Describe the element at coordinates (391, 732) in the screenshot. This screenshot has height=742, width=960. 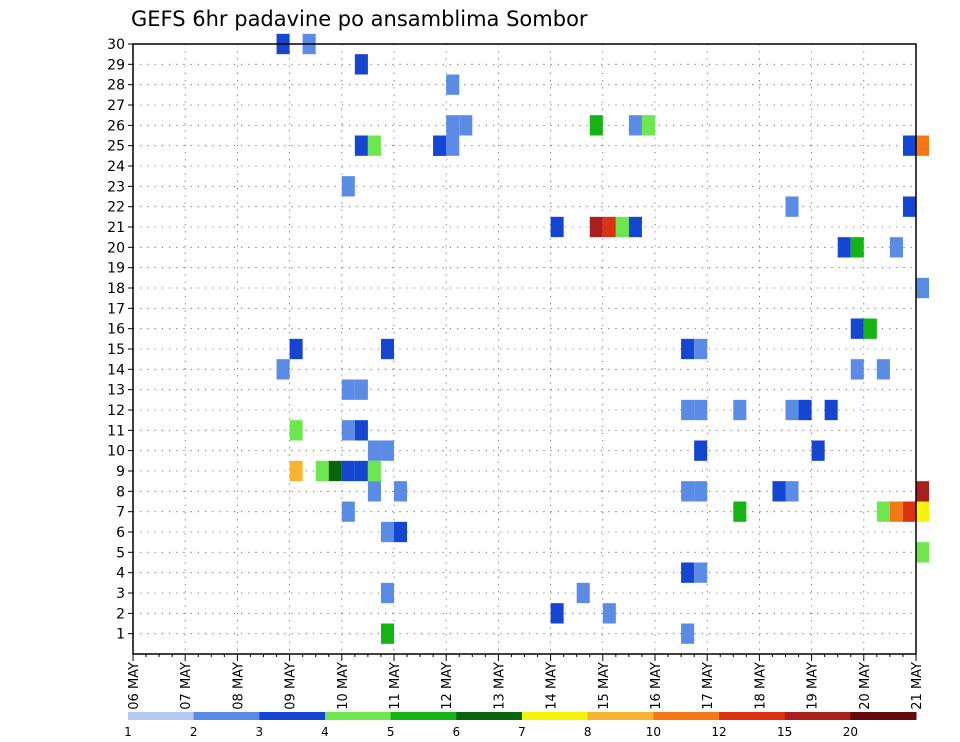
I see `colorbar-label: 5` at that location.